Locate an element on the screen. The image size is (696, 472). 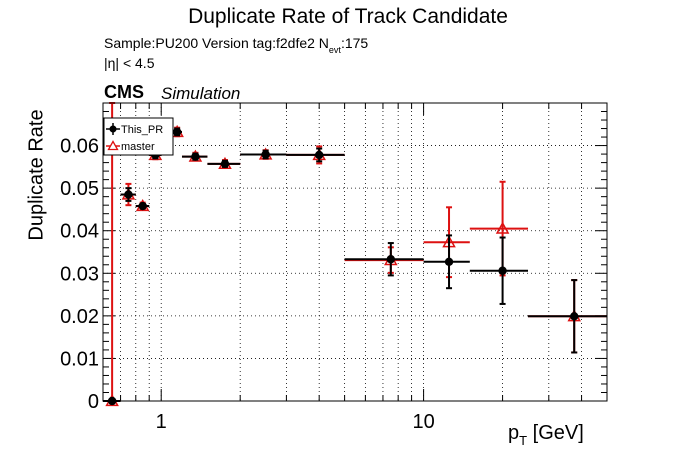
y-tick-label: 0.01 is located at coordinates (79, 359).